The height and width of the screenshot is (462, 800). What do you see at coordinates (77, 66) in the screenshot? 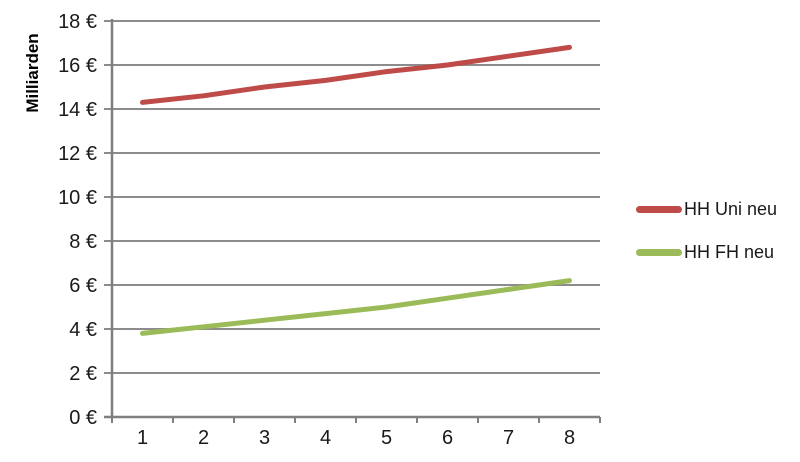
I see `y-tick-label: 16 €` at bounding box center [77, 66].